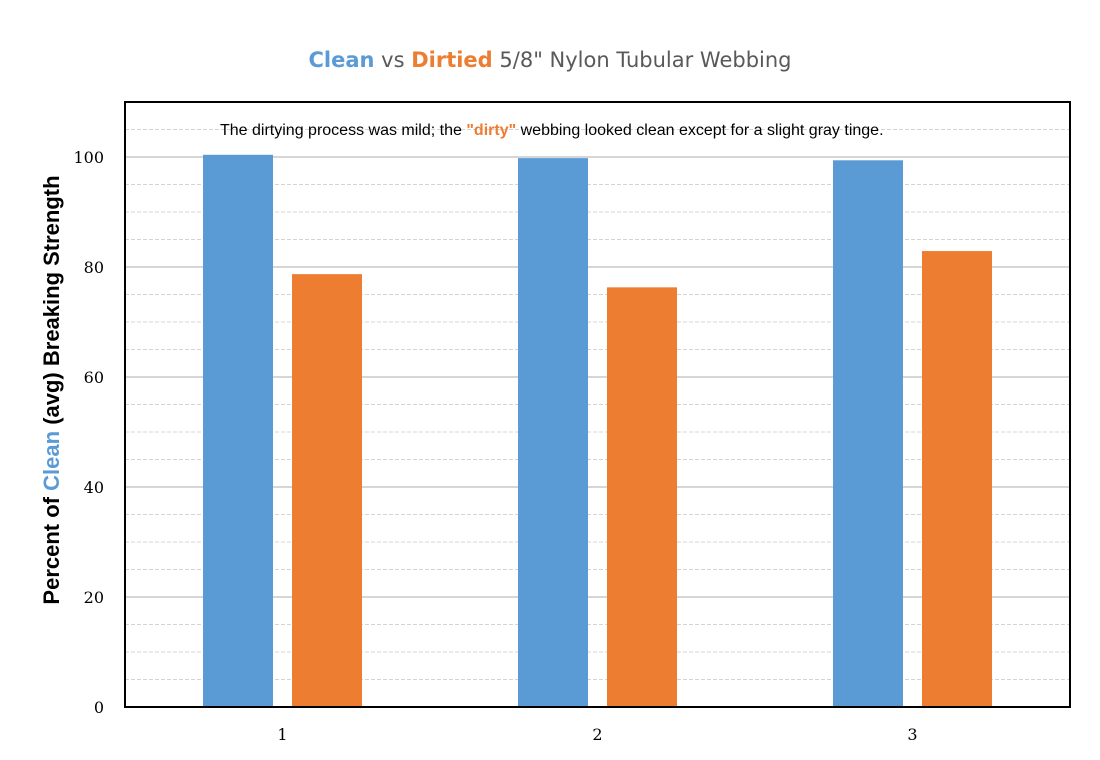 The image size is (1100, 760). I want to click on y-tick-label: 40, so click(94, 487).